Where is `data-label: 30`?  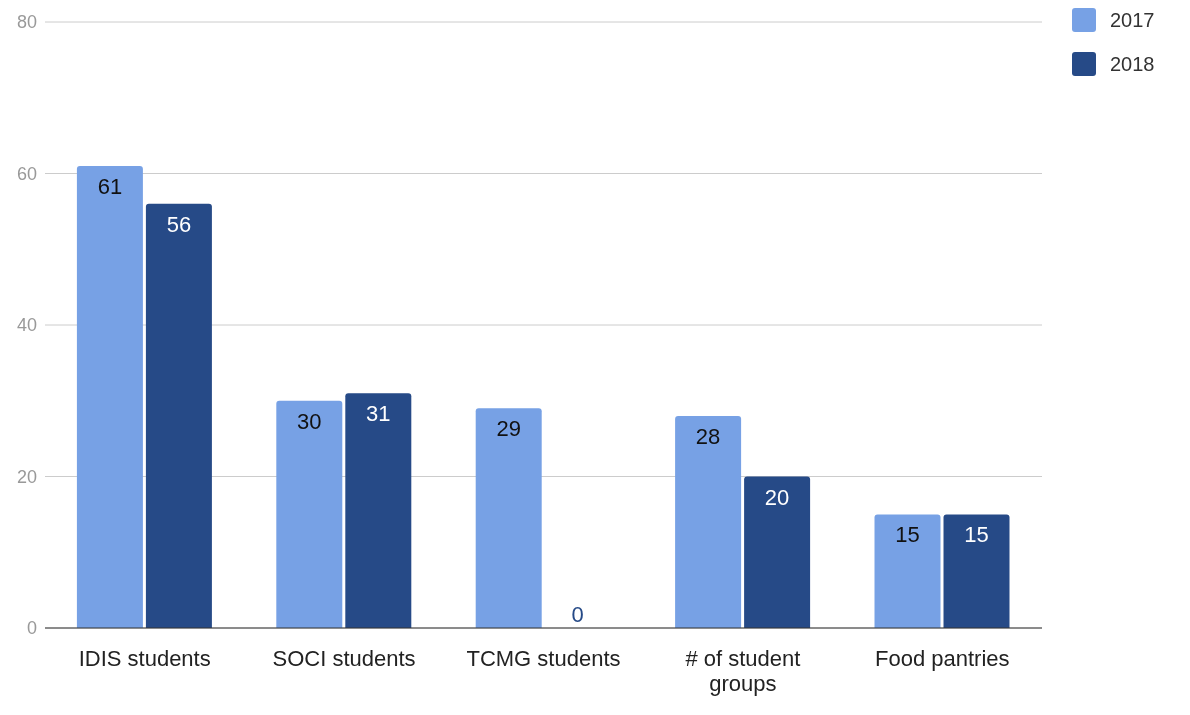 data-label: 30 is located at coordinates (309, 421).